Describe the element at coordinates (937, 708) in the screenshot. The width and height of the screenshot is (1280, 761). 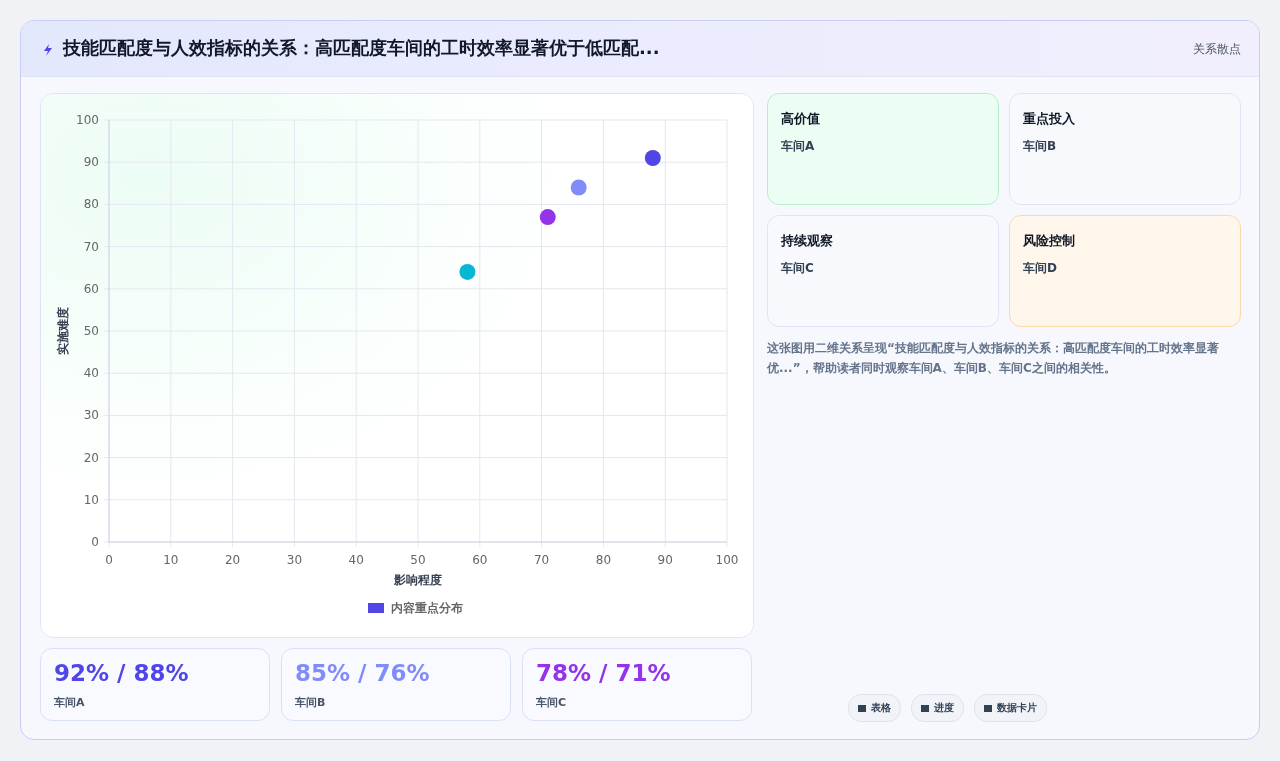
I see `text: 进度` at that location.